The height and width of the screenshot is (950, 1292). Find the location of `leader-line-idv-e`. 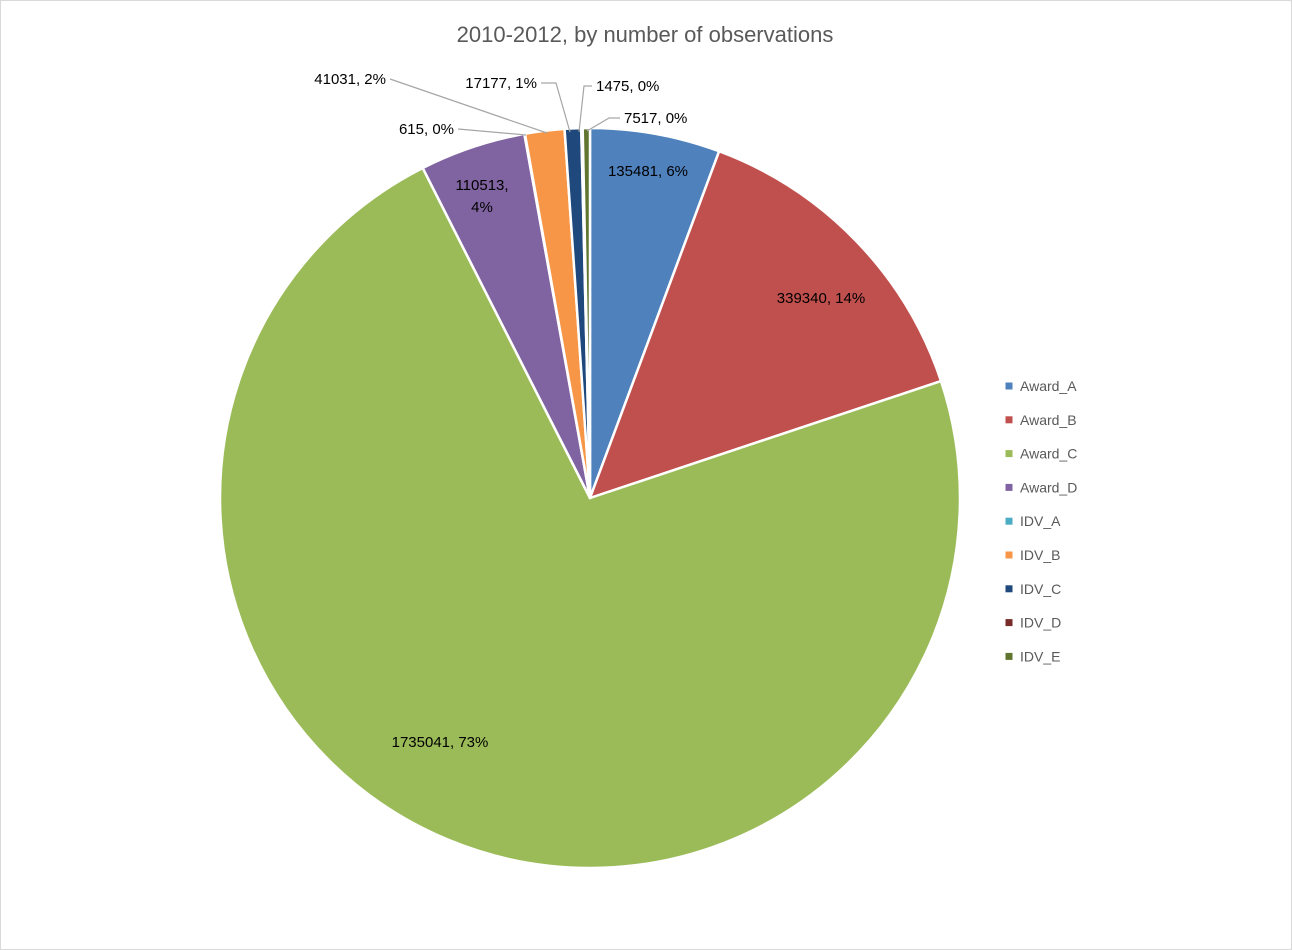

leader-line-idv-e is located at coordinates (603, 124).